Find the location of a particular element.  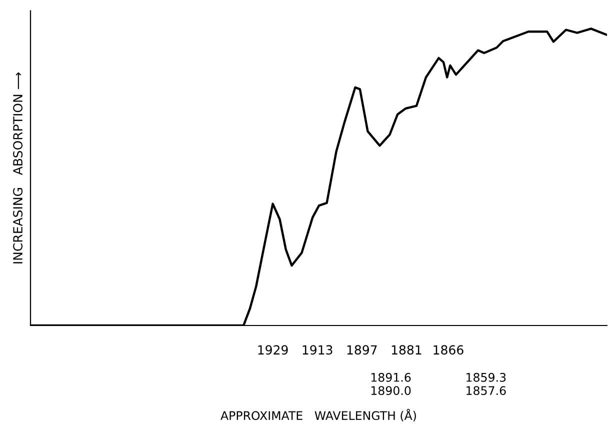

x-tick-label: 1929 is located at coordinates (273, 350).